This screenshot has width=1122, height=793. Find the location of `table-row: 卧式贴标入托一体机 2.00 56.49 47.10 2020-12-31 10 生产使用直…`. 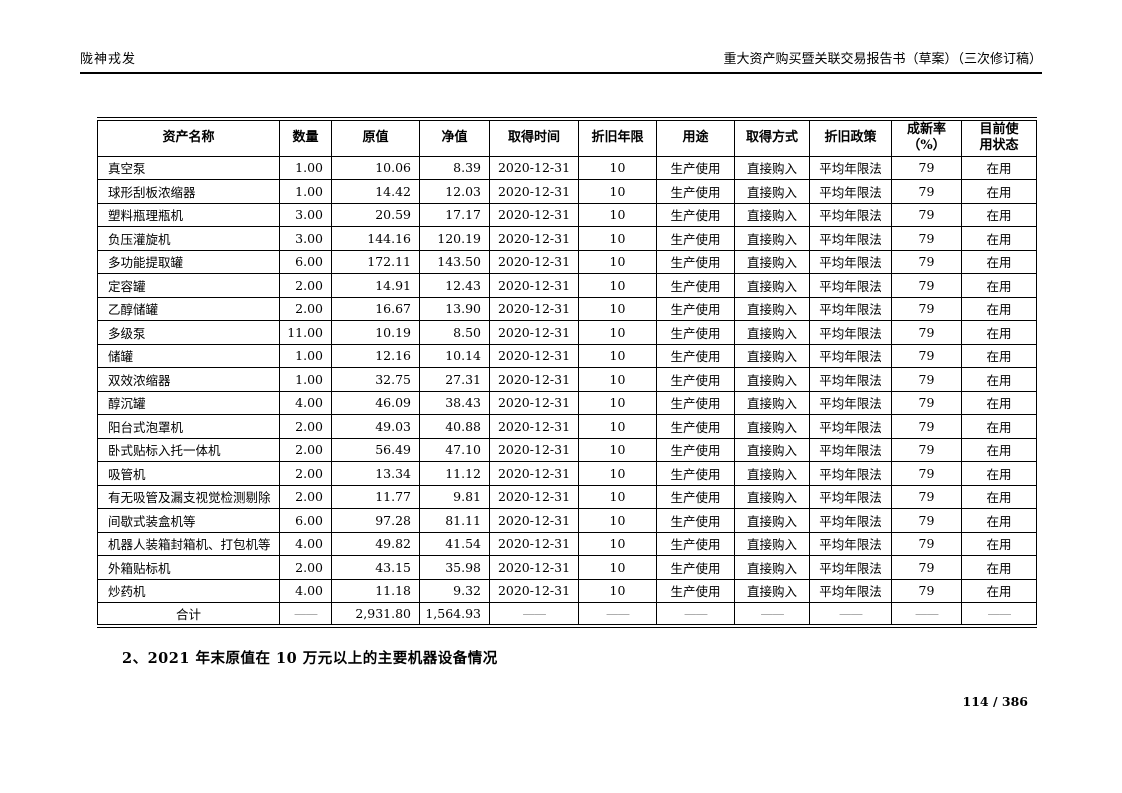

table-row: 卧式贴标入托一体机 2.00 56.49 47.10 2020-12-31 10 生产使用直… is located at coordinates (567, 449).